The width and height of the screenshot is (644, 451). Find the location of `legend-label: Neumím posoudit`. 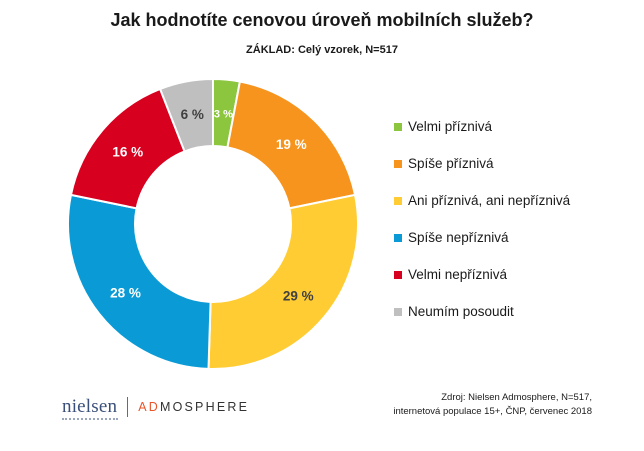

legend-label: Neumím posoudit is located at coordinates (461, 311).